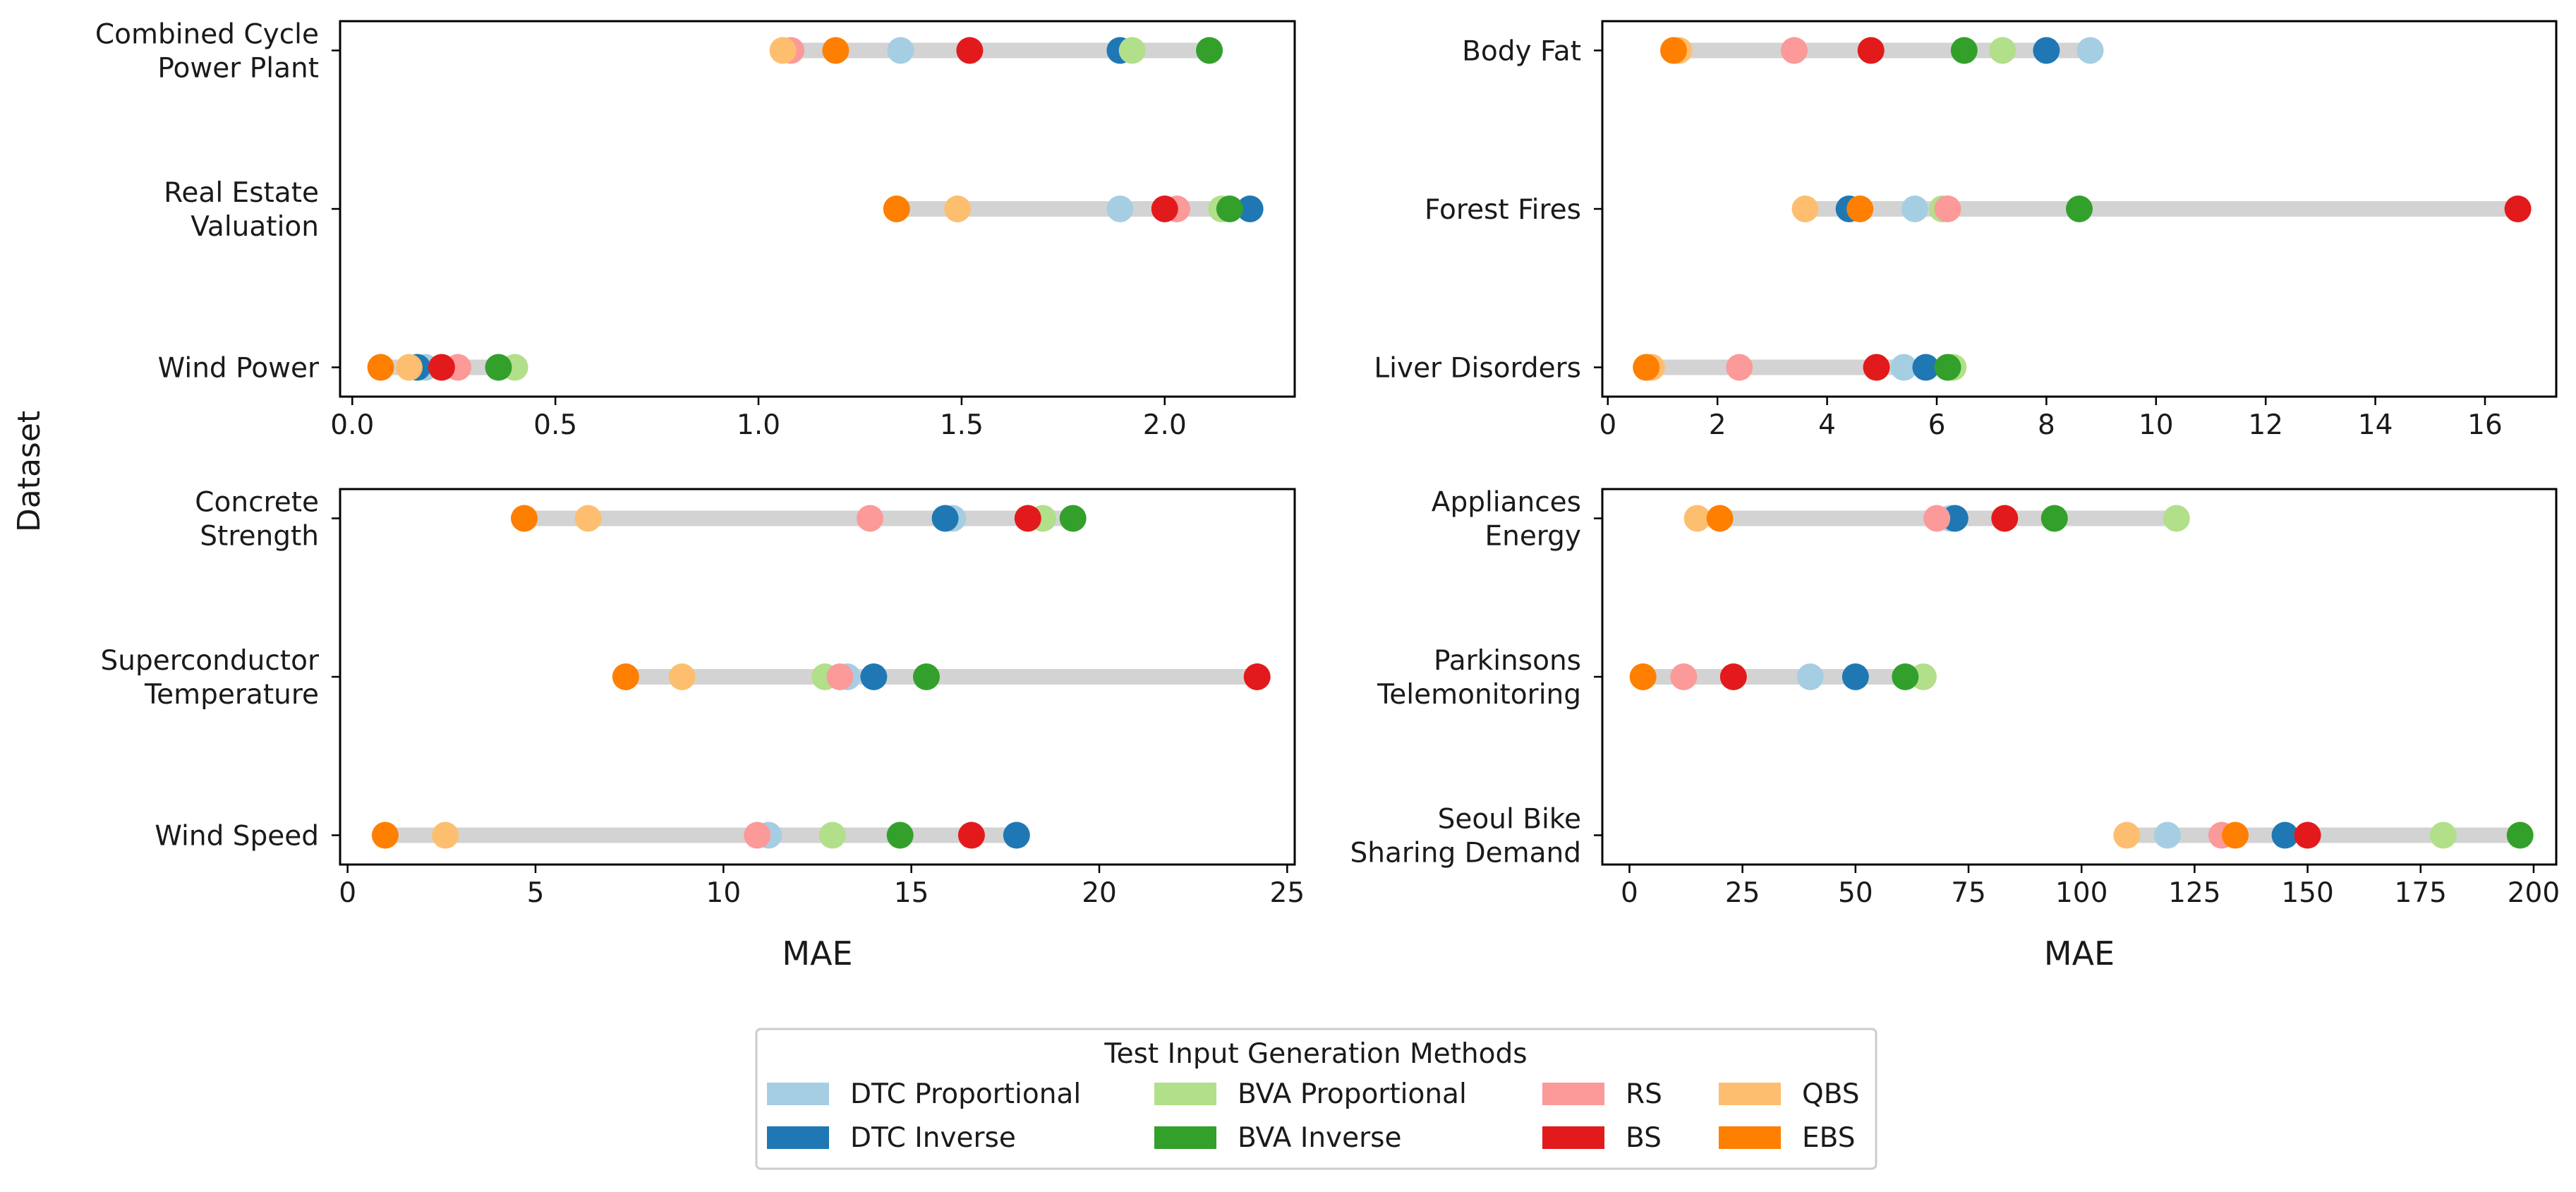  Describe the element at coordinates (2421, 893) in the screenshot. I see `x-tick-label: 175` at that location.